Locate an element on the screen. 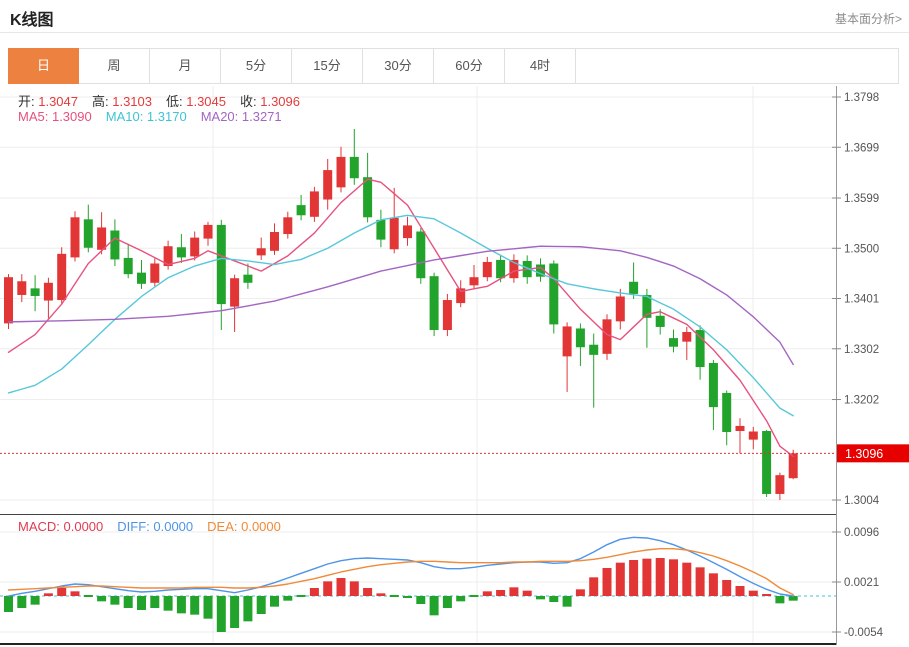  ohlc-item-1: 高: 1.3103 is located at coordinates (122, 101).